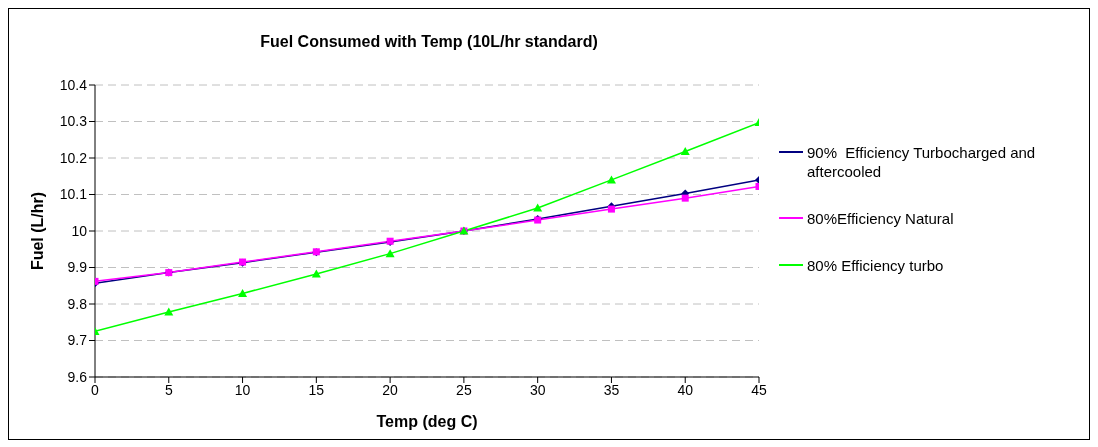 The image size is (1098, 447). What do you see at coordinates (880, 218) in the screenshot?
I see `legend-label: 80%Efficiency Natural` at bounding box center [880, 218].